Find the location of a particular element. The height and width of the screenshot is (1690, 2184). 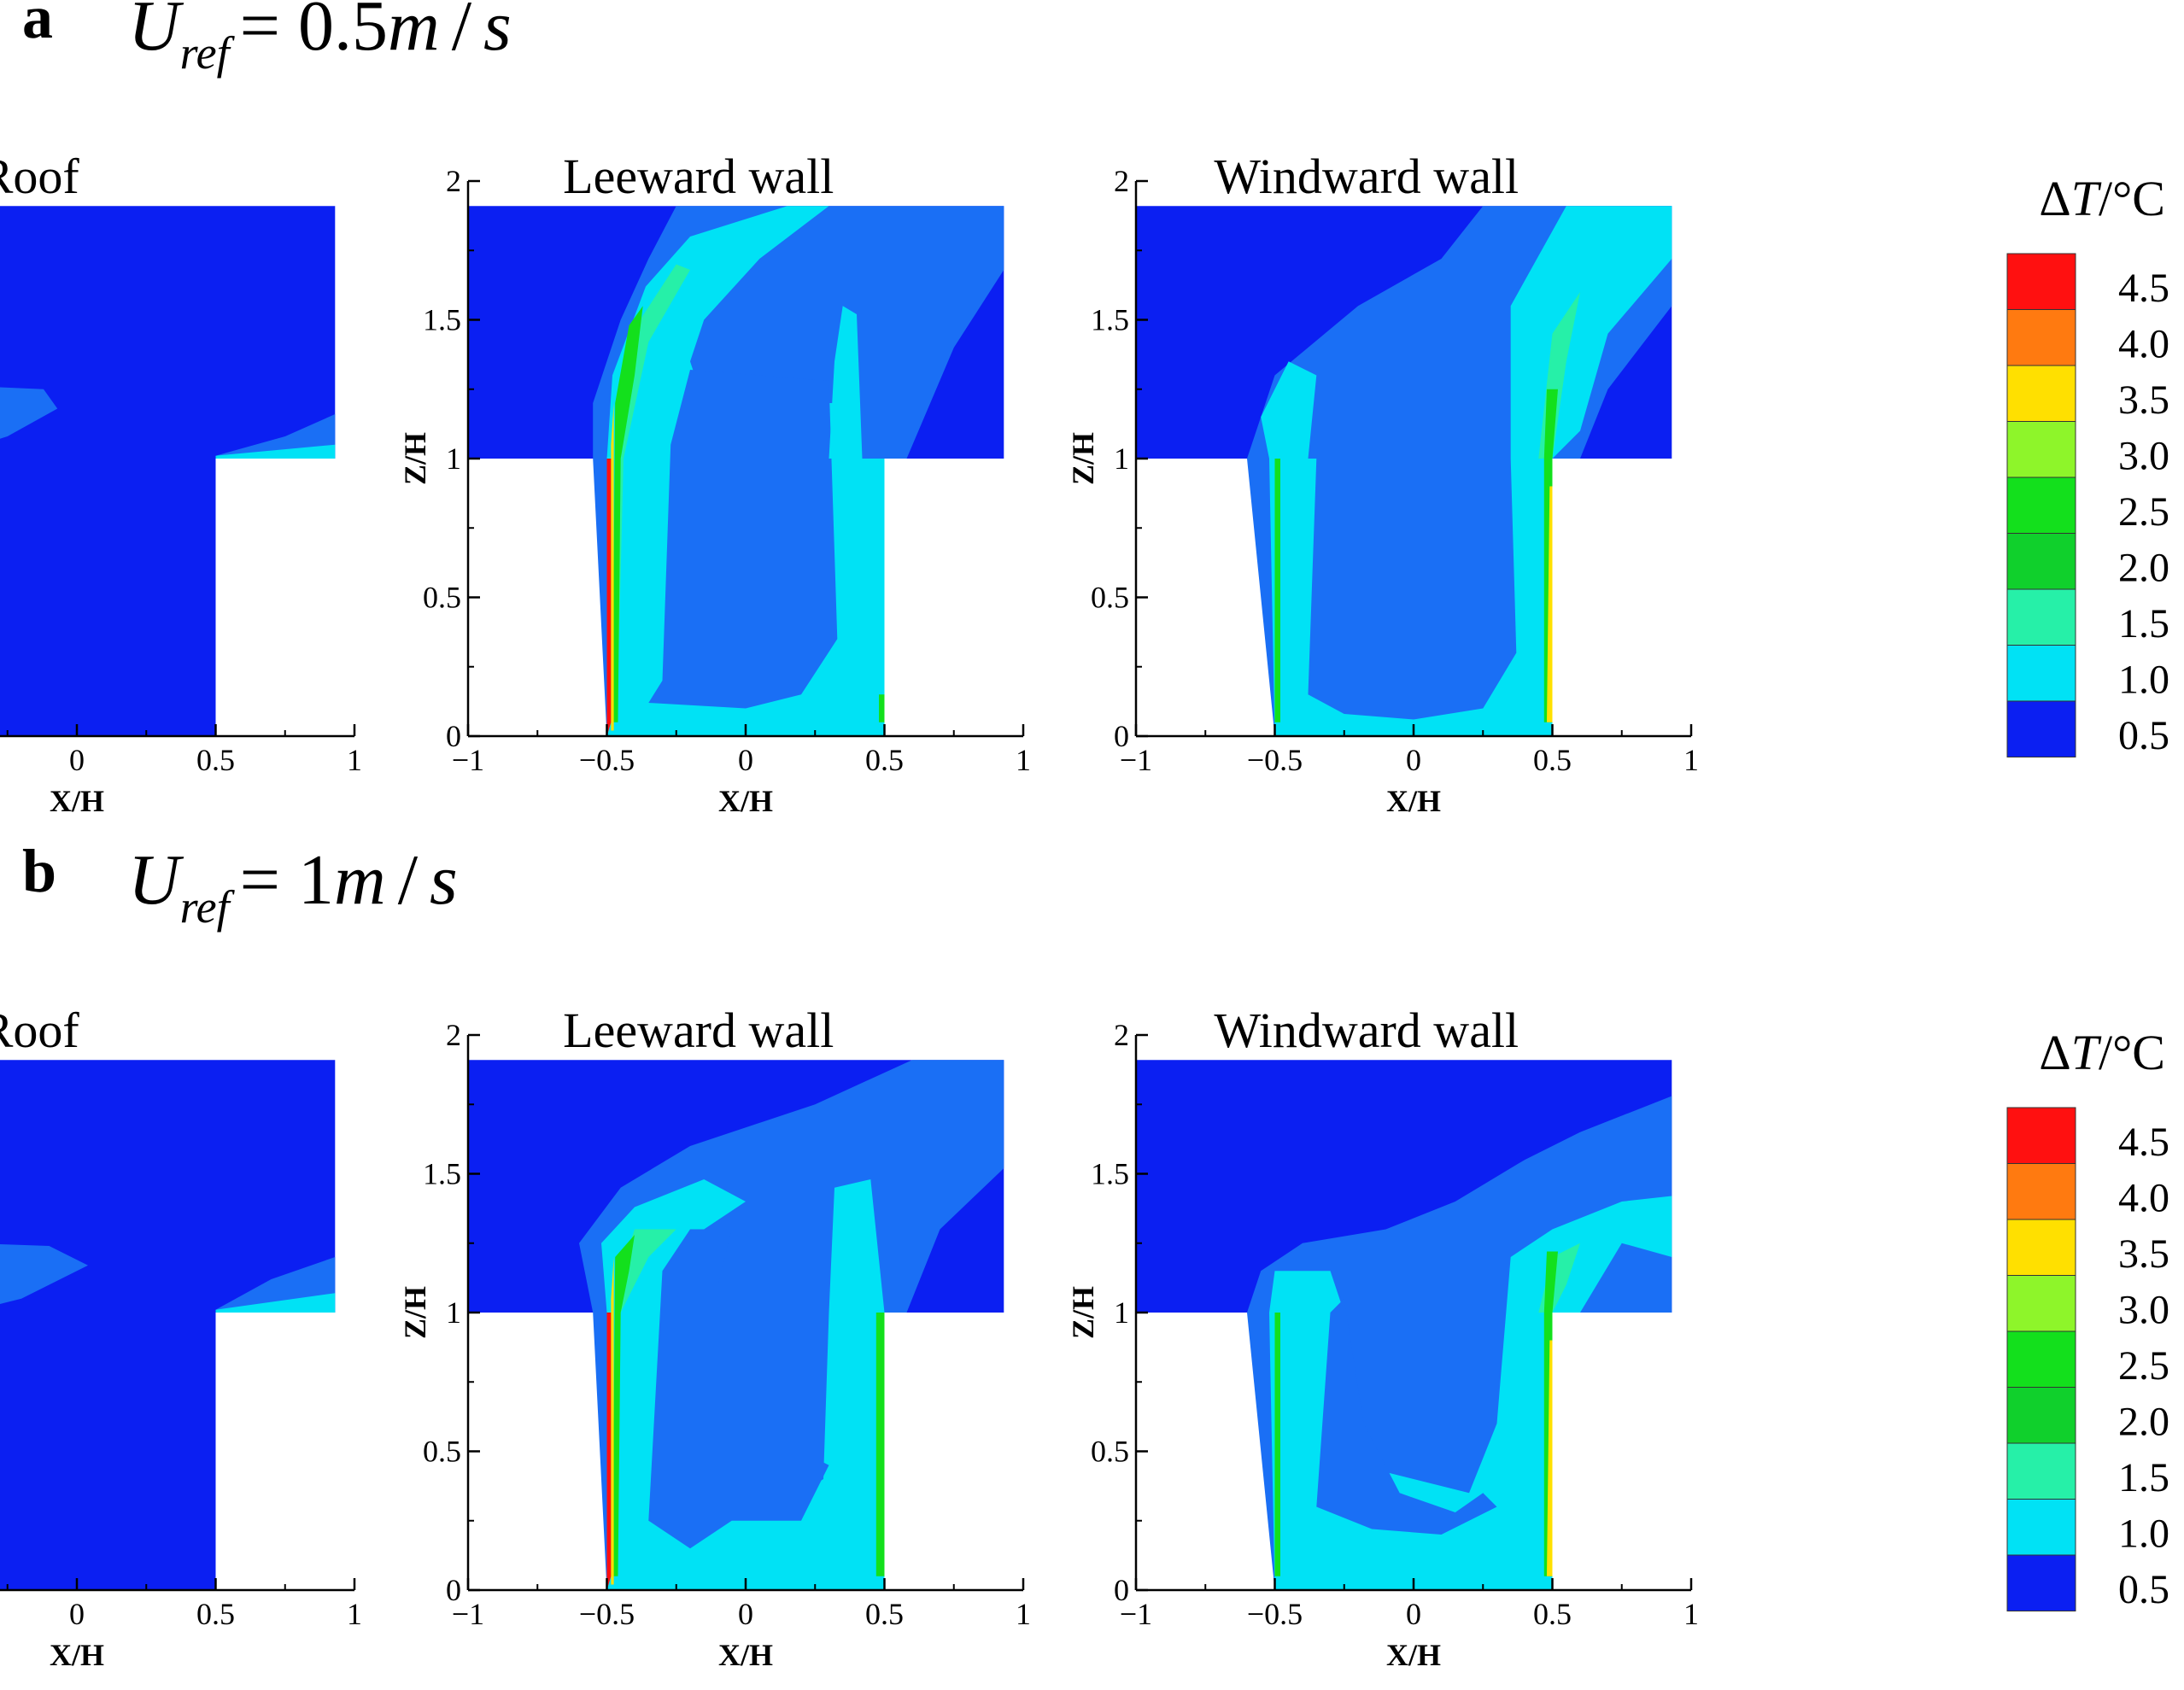

panel-letter: b is located at coordinates (39, 871).